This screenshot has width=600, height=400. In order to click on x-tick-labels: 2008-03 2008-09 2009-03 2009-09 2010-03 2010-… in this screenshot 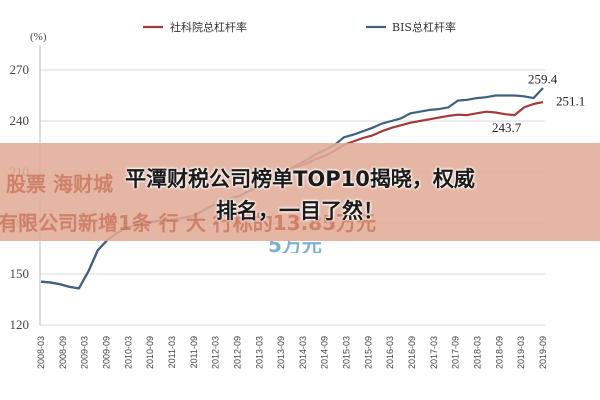, I will do `click(292, 352)`.